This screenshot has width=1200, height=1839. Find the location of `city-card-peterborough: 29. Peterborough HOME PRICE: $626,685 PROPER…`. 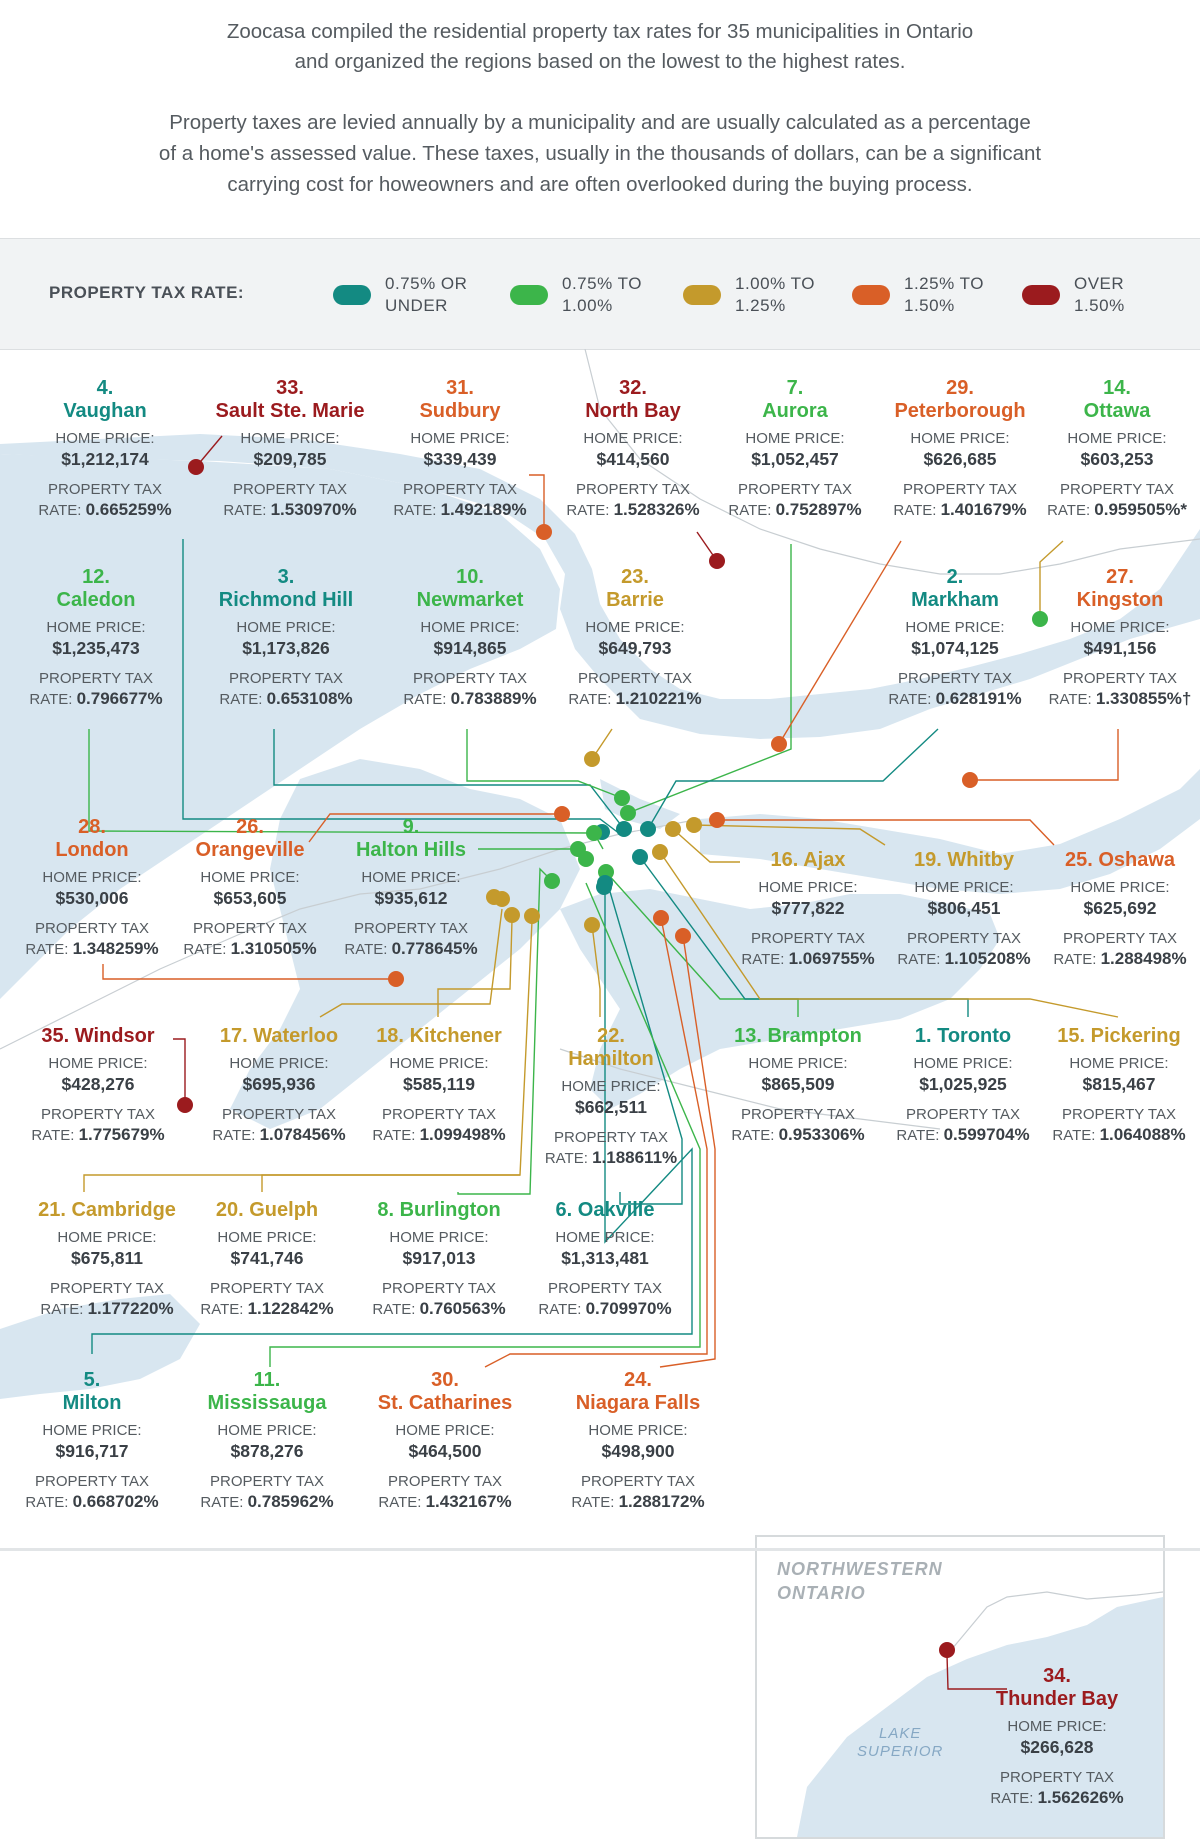

city-card-peterborough: 29. Peterborough HOME PRICE: $626,685 PROPER… is located at coordinates (960, 449).